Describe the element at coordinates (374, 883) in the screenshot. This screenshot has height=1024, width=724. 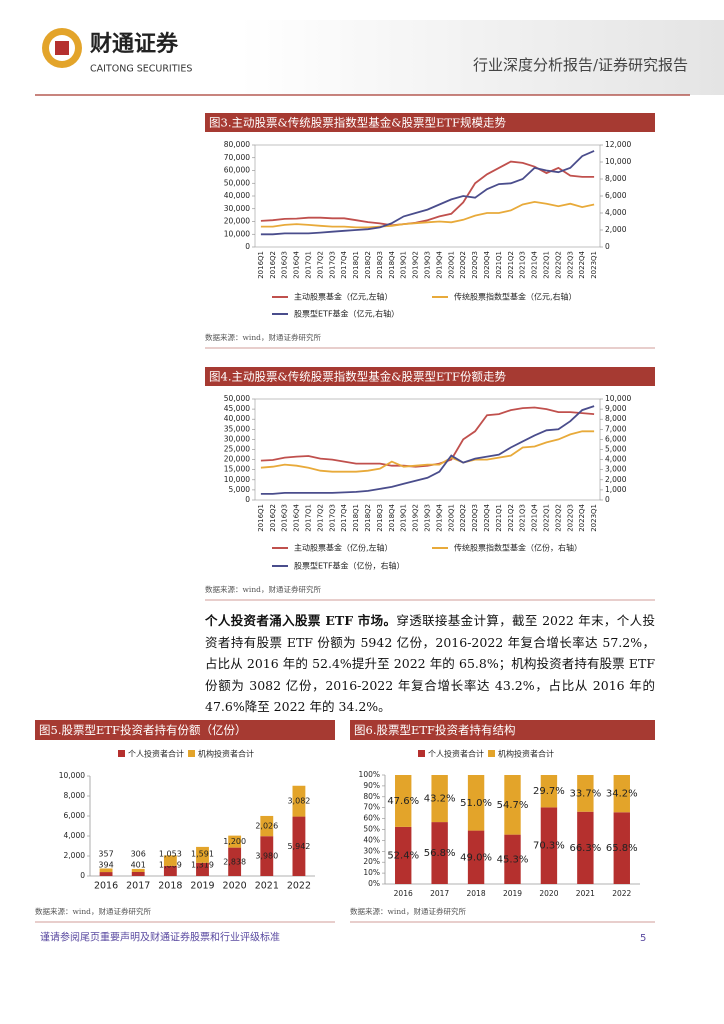
I see `y-tick-label: 0%` at that location.